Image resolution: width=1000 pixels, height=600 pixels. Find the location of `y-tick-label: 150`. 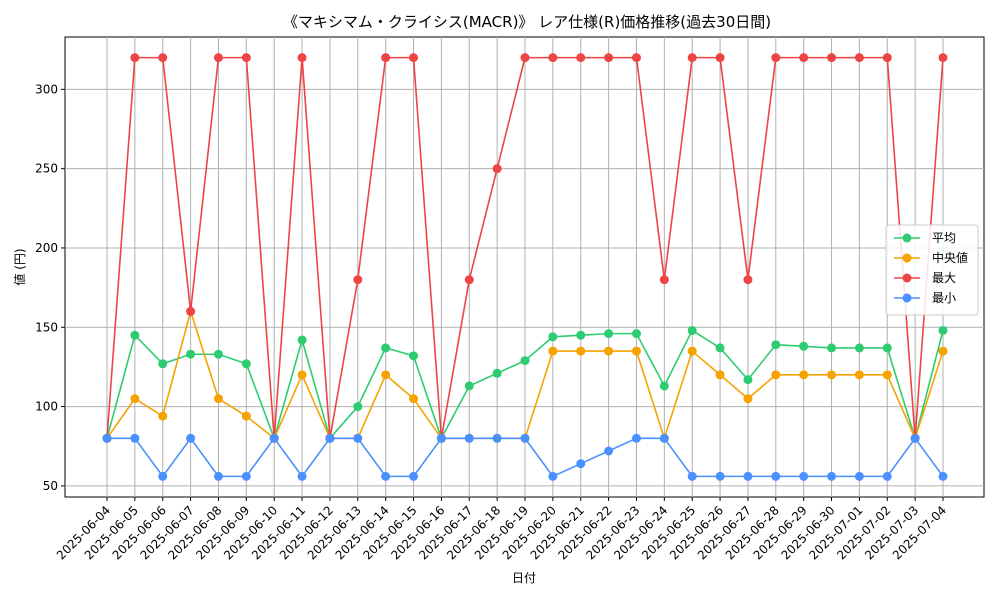

y-tick-label: 150 is located at coordinates (46, 327).